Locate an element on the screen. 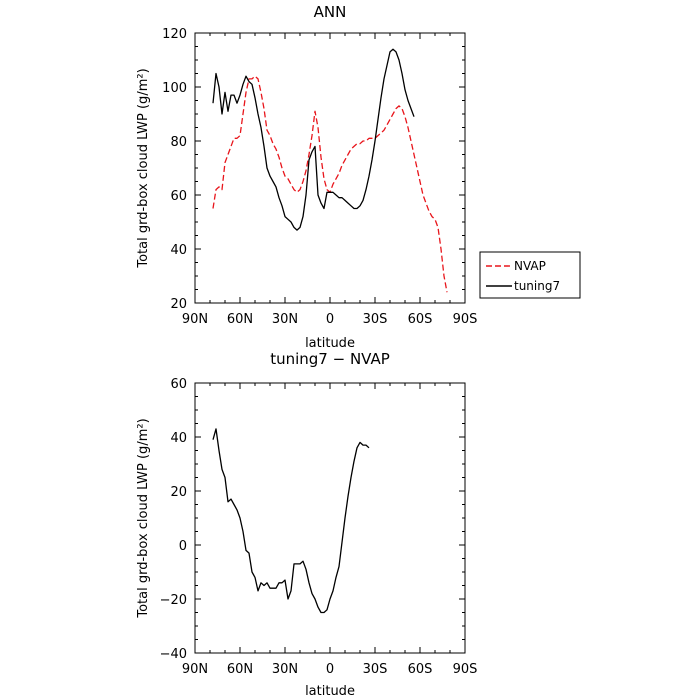  y-tick-label: 0 is located at coordinates (183, 546).